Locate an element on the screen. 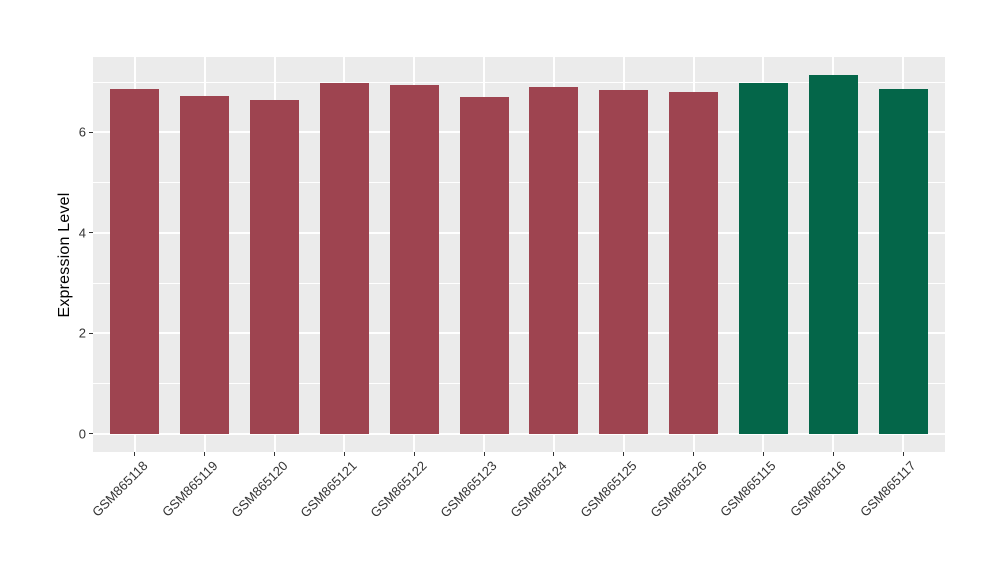 The width and height of the screenshot is (1000, 580). x-tick-label: GSM865116 is located at coordinates (818, 489).